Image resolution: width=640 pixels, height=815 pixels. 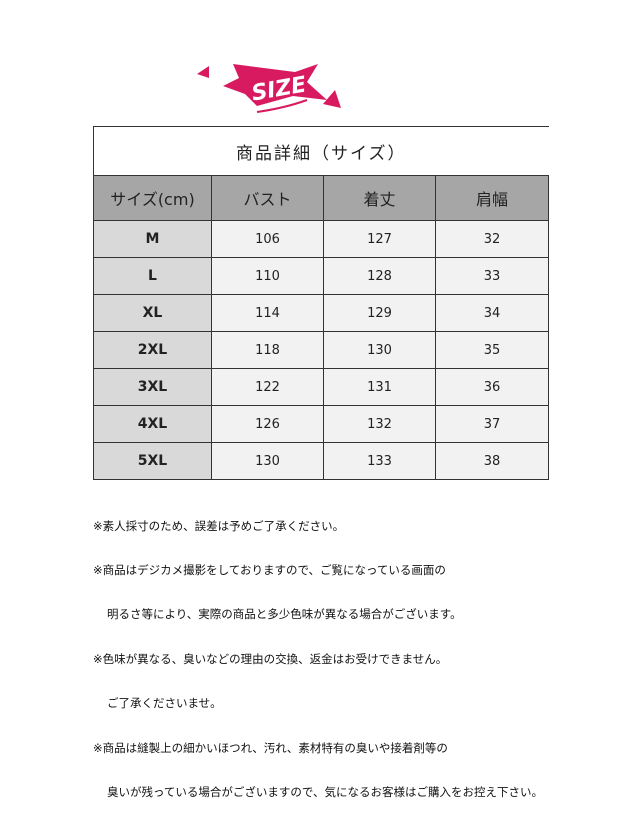 I want to click on size-logo: SIZE, so click(x=269, y=88).